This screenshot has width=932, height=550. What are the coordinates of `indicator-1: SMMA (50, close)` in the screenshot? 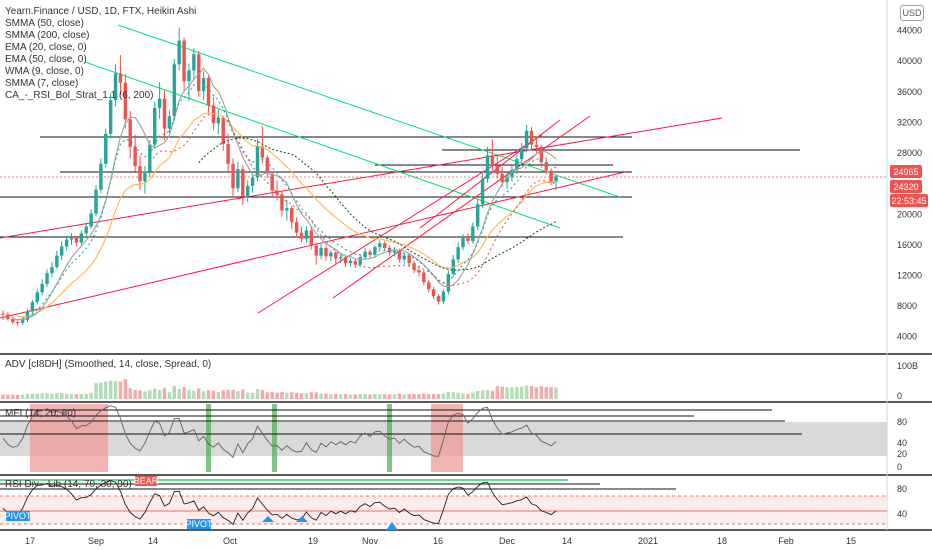 It's located at (44, 23).